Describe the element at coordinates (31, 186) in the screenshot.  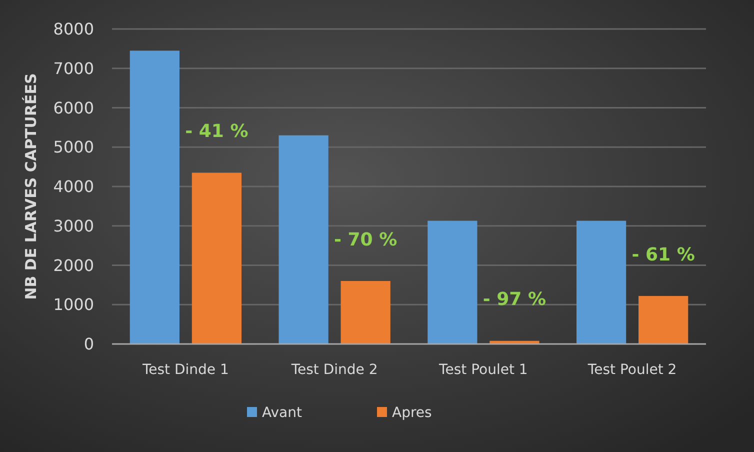
I see `y-axis-title: NB DE LARVES CAPTURÉES` at that location.